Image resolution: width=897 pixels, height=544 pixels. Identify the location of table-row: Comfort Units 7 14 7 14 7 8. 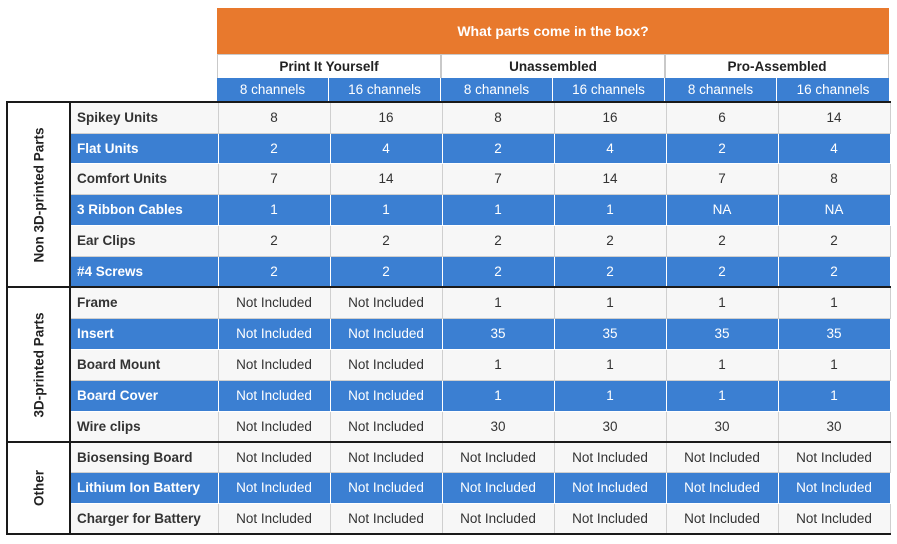
(449, 178).